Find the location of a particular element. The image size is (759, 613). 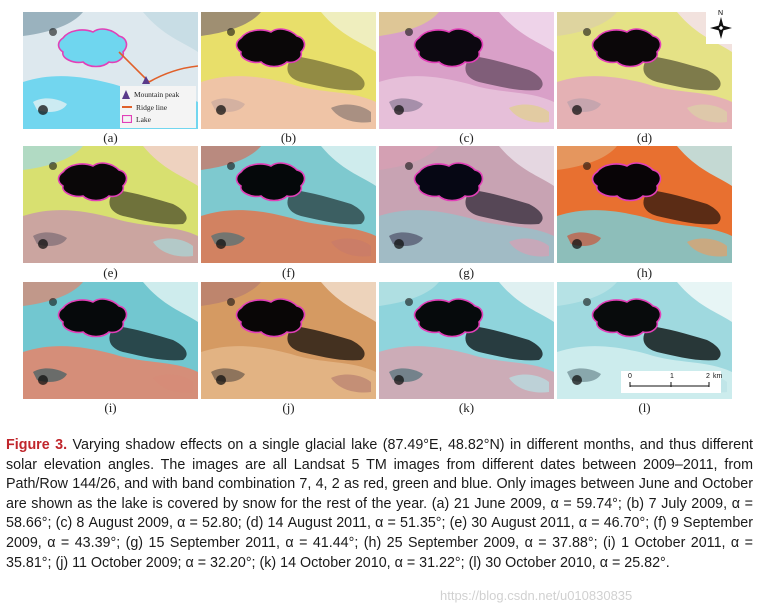

ridge-line-icon is located at coordinates (127, 107).